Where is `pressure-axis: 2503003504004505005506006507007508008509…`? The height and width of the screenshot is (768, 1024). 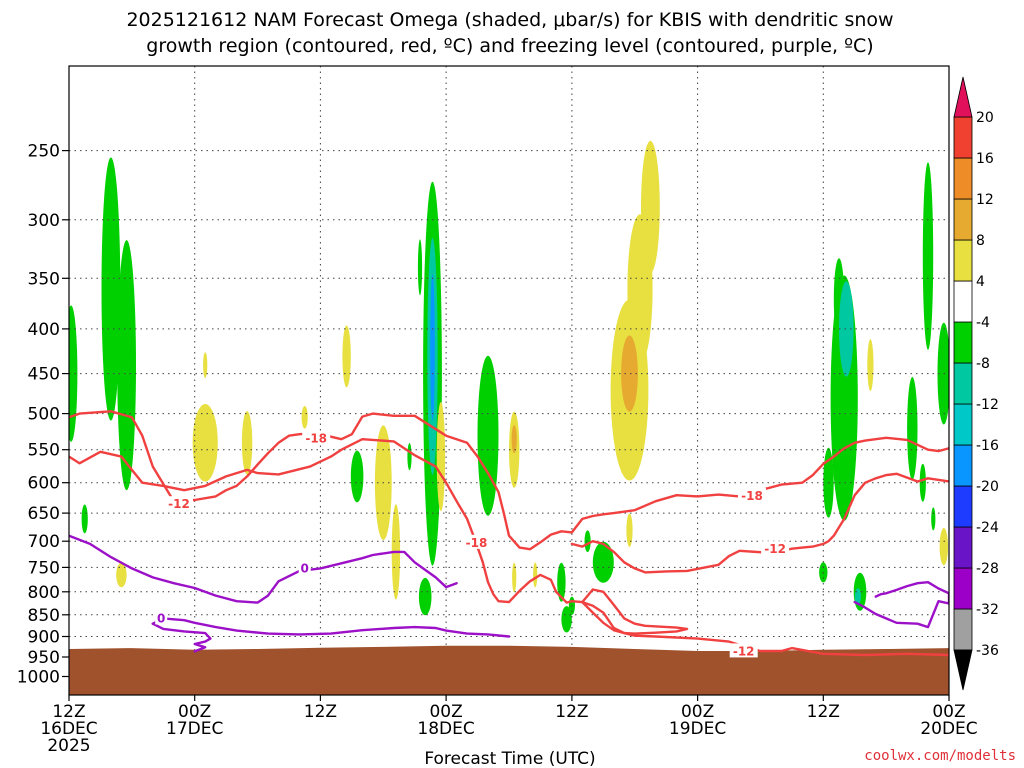
pressure-axis: 2503003504004505005506006507007508008509… is located at coordinates (43, 415).